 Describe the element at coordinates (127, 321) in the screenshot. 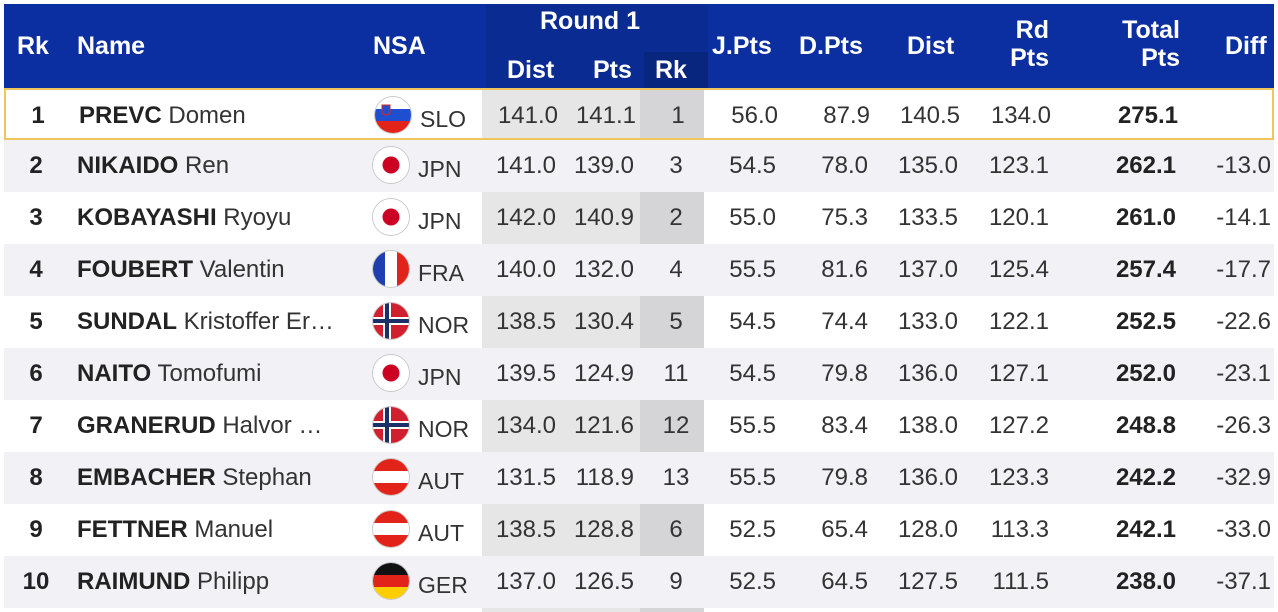

I see `athlete-last-name: SUNDAL` at that location.